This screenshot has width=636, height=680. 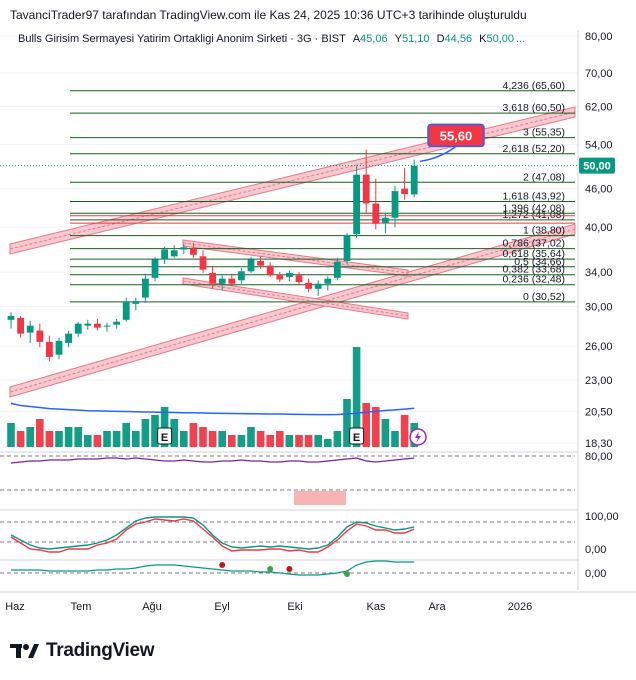 I want to click on fib-label: 1 (38,80), so click(x=544, y=231).